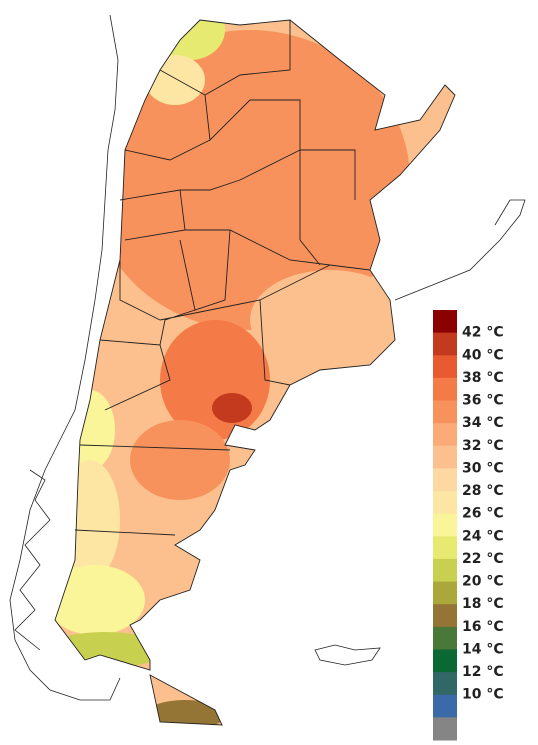 The image size is (538, 745). Describe the element at coordinates (483, 559) in the screenshot. I see `legend-label: 22 °C` at that location.